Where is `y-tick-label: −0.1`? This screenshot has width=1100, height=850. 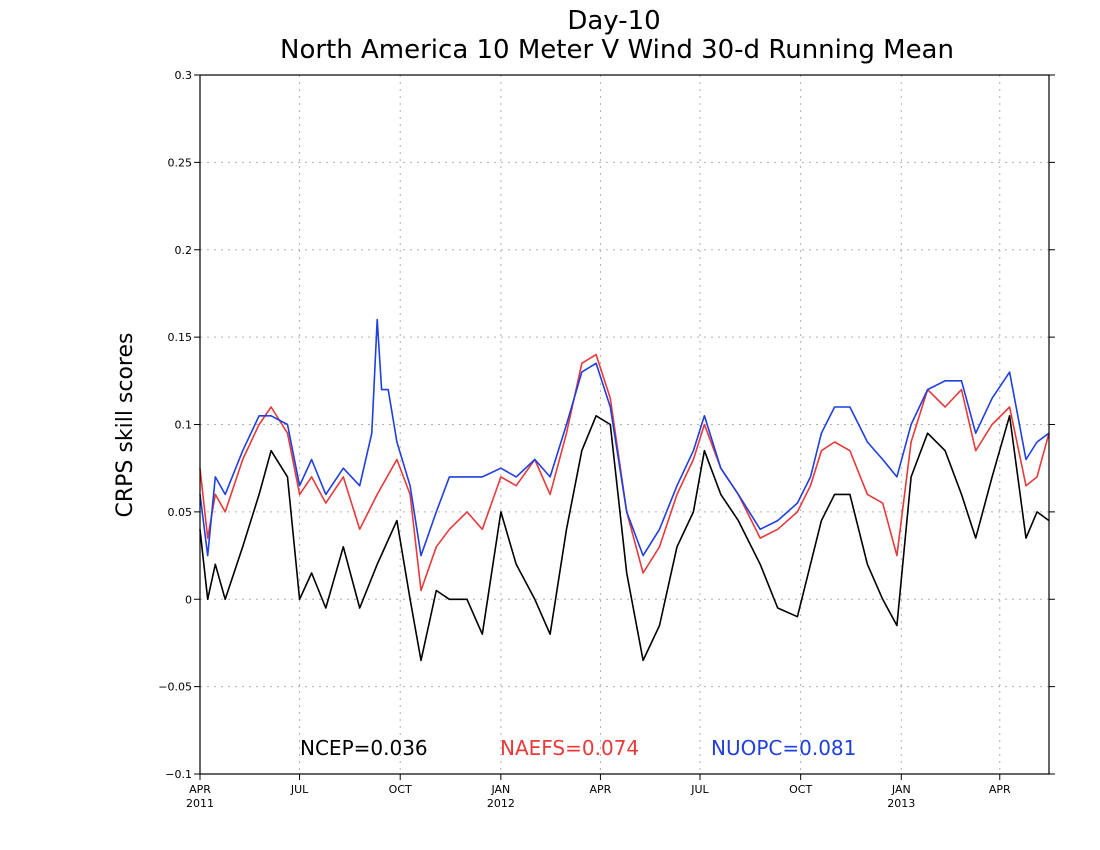
y-tick-label: −0.1 is located at coordinates (178, 774).